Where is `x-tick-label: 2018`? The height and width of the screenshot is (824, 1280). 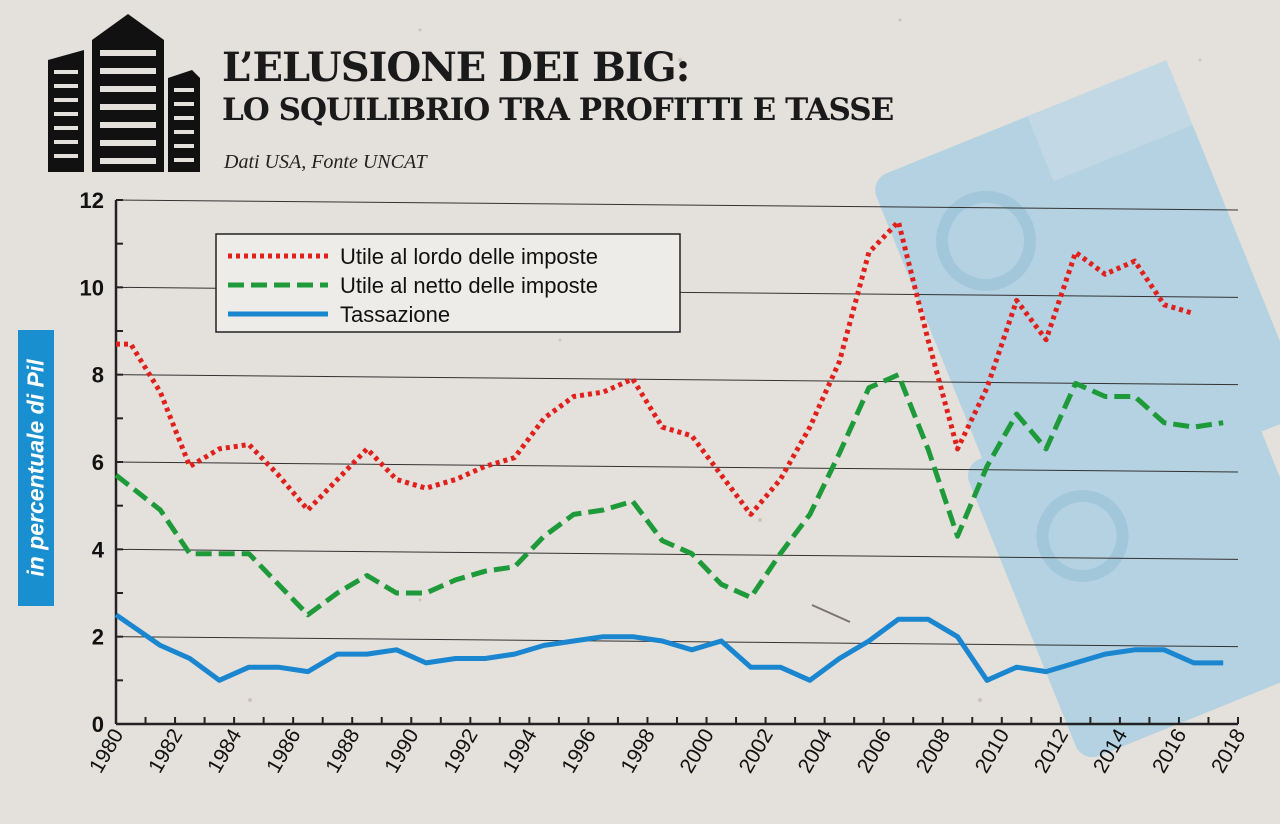
x-tick-label: 2018 is located at coordinates (1228, 751).